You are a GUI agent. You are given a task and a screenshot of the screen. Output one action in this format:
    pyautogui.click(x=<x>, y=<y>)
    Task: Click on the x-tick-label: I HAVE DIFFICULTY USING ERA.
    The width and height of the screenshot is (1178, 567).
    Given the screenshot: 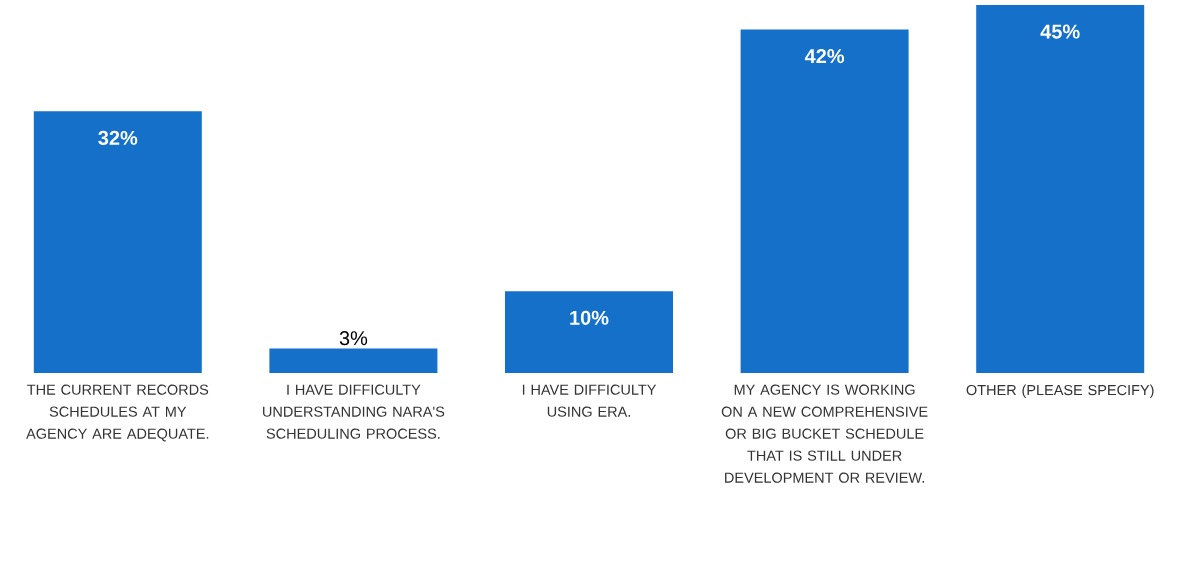 What is the action you would take?
    pyautogui.click(x=589, y=400)
    